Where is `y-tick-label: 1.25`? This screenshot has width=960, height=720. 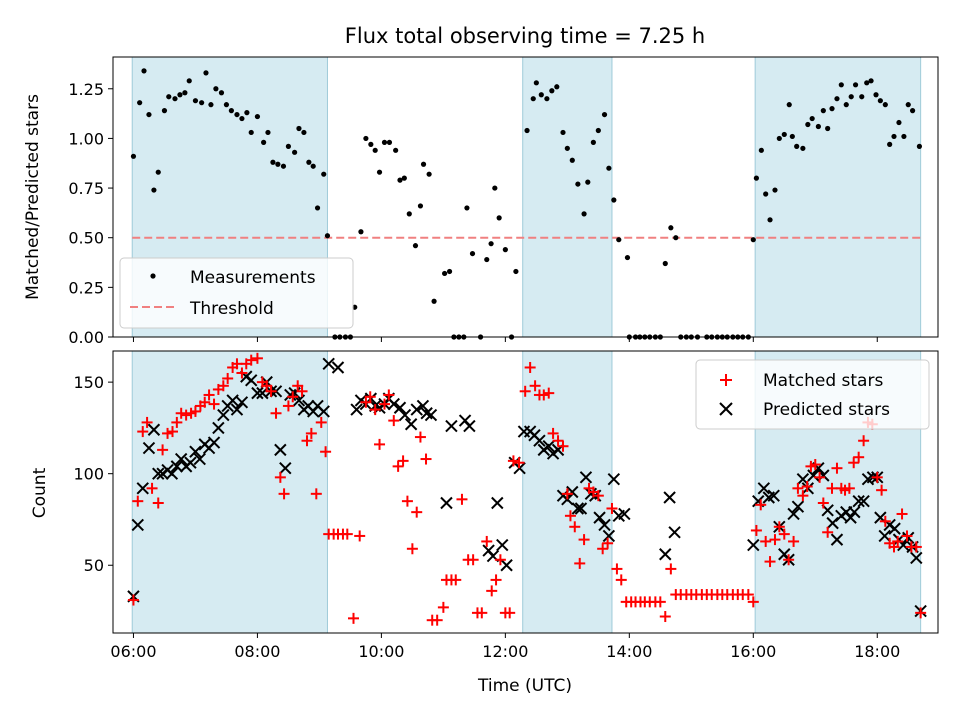
y-tick-label: 1.25 is located at coordinates (86, 89).